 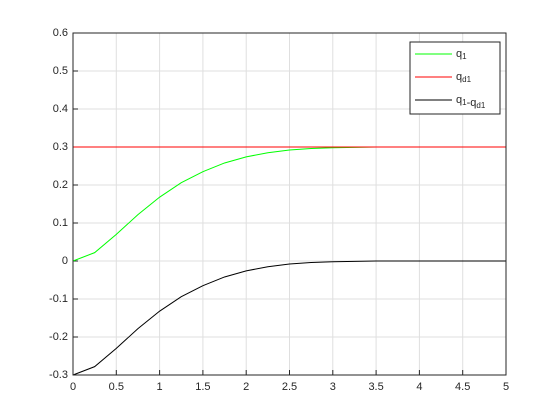 I want to click on y-tick-label: 0, so click(x=65, y=261).